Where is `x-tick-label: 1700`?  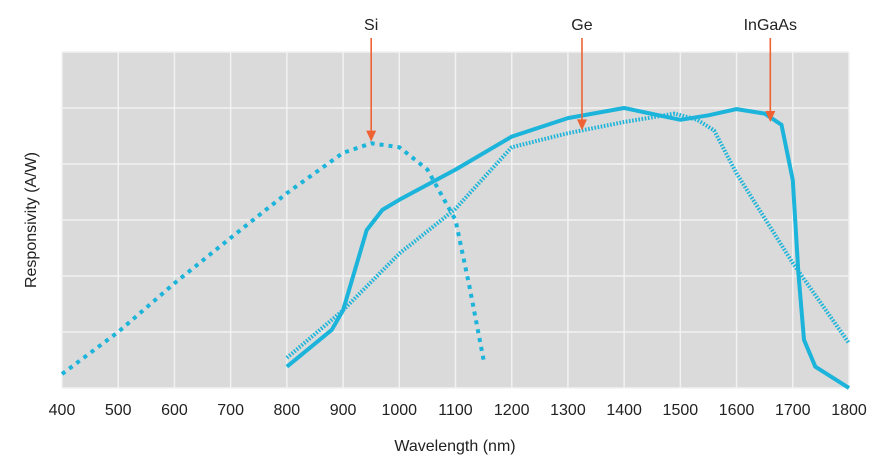
x-tick-label: 1700 is located at coordinates (793, 410).